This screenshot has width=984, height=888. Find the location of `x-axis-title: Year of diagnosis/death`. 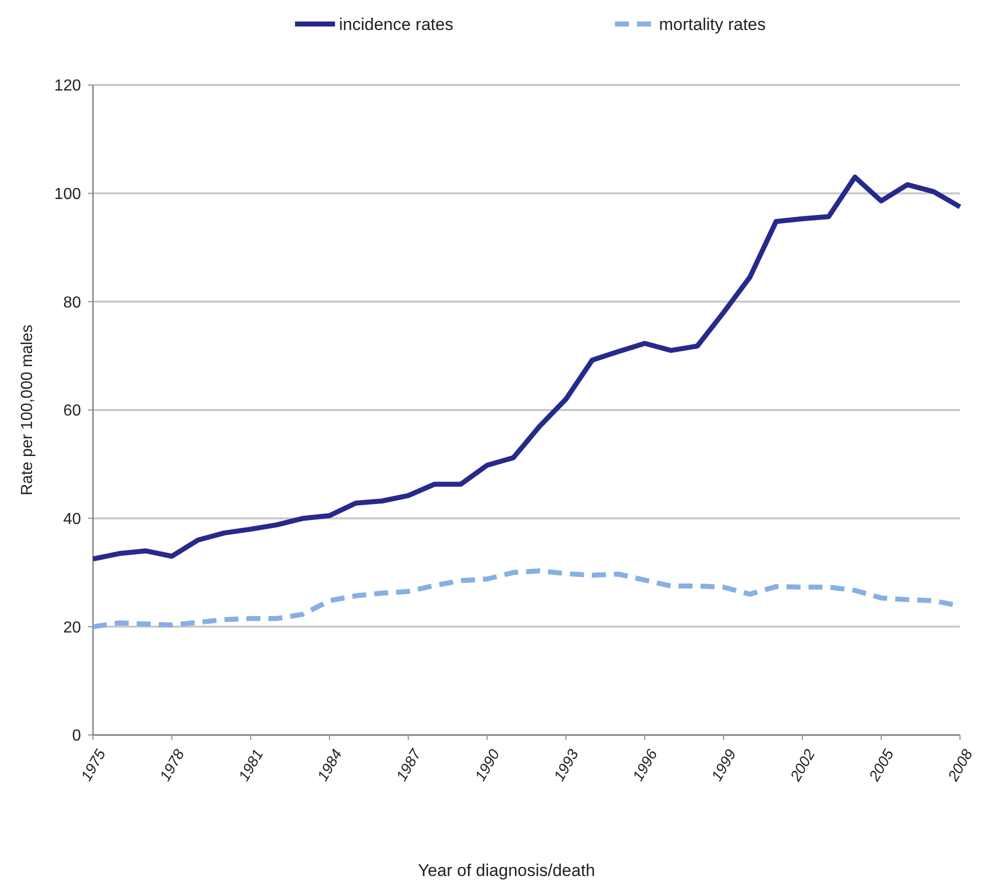

x-axis-title: Year of diagnosis/death is located at coordinates (507, 870).